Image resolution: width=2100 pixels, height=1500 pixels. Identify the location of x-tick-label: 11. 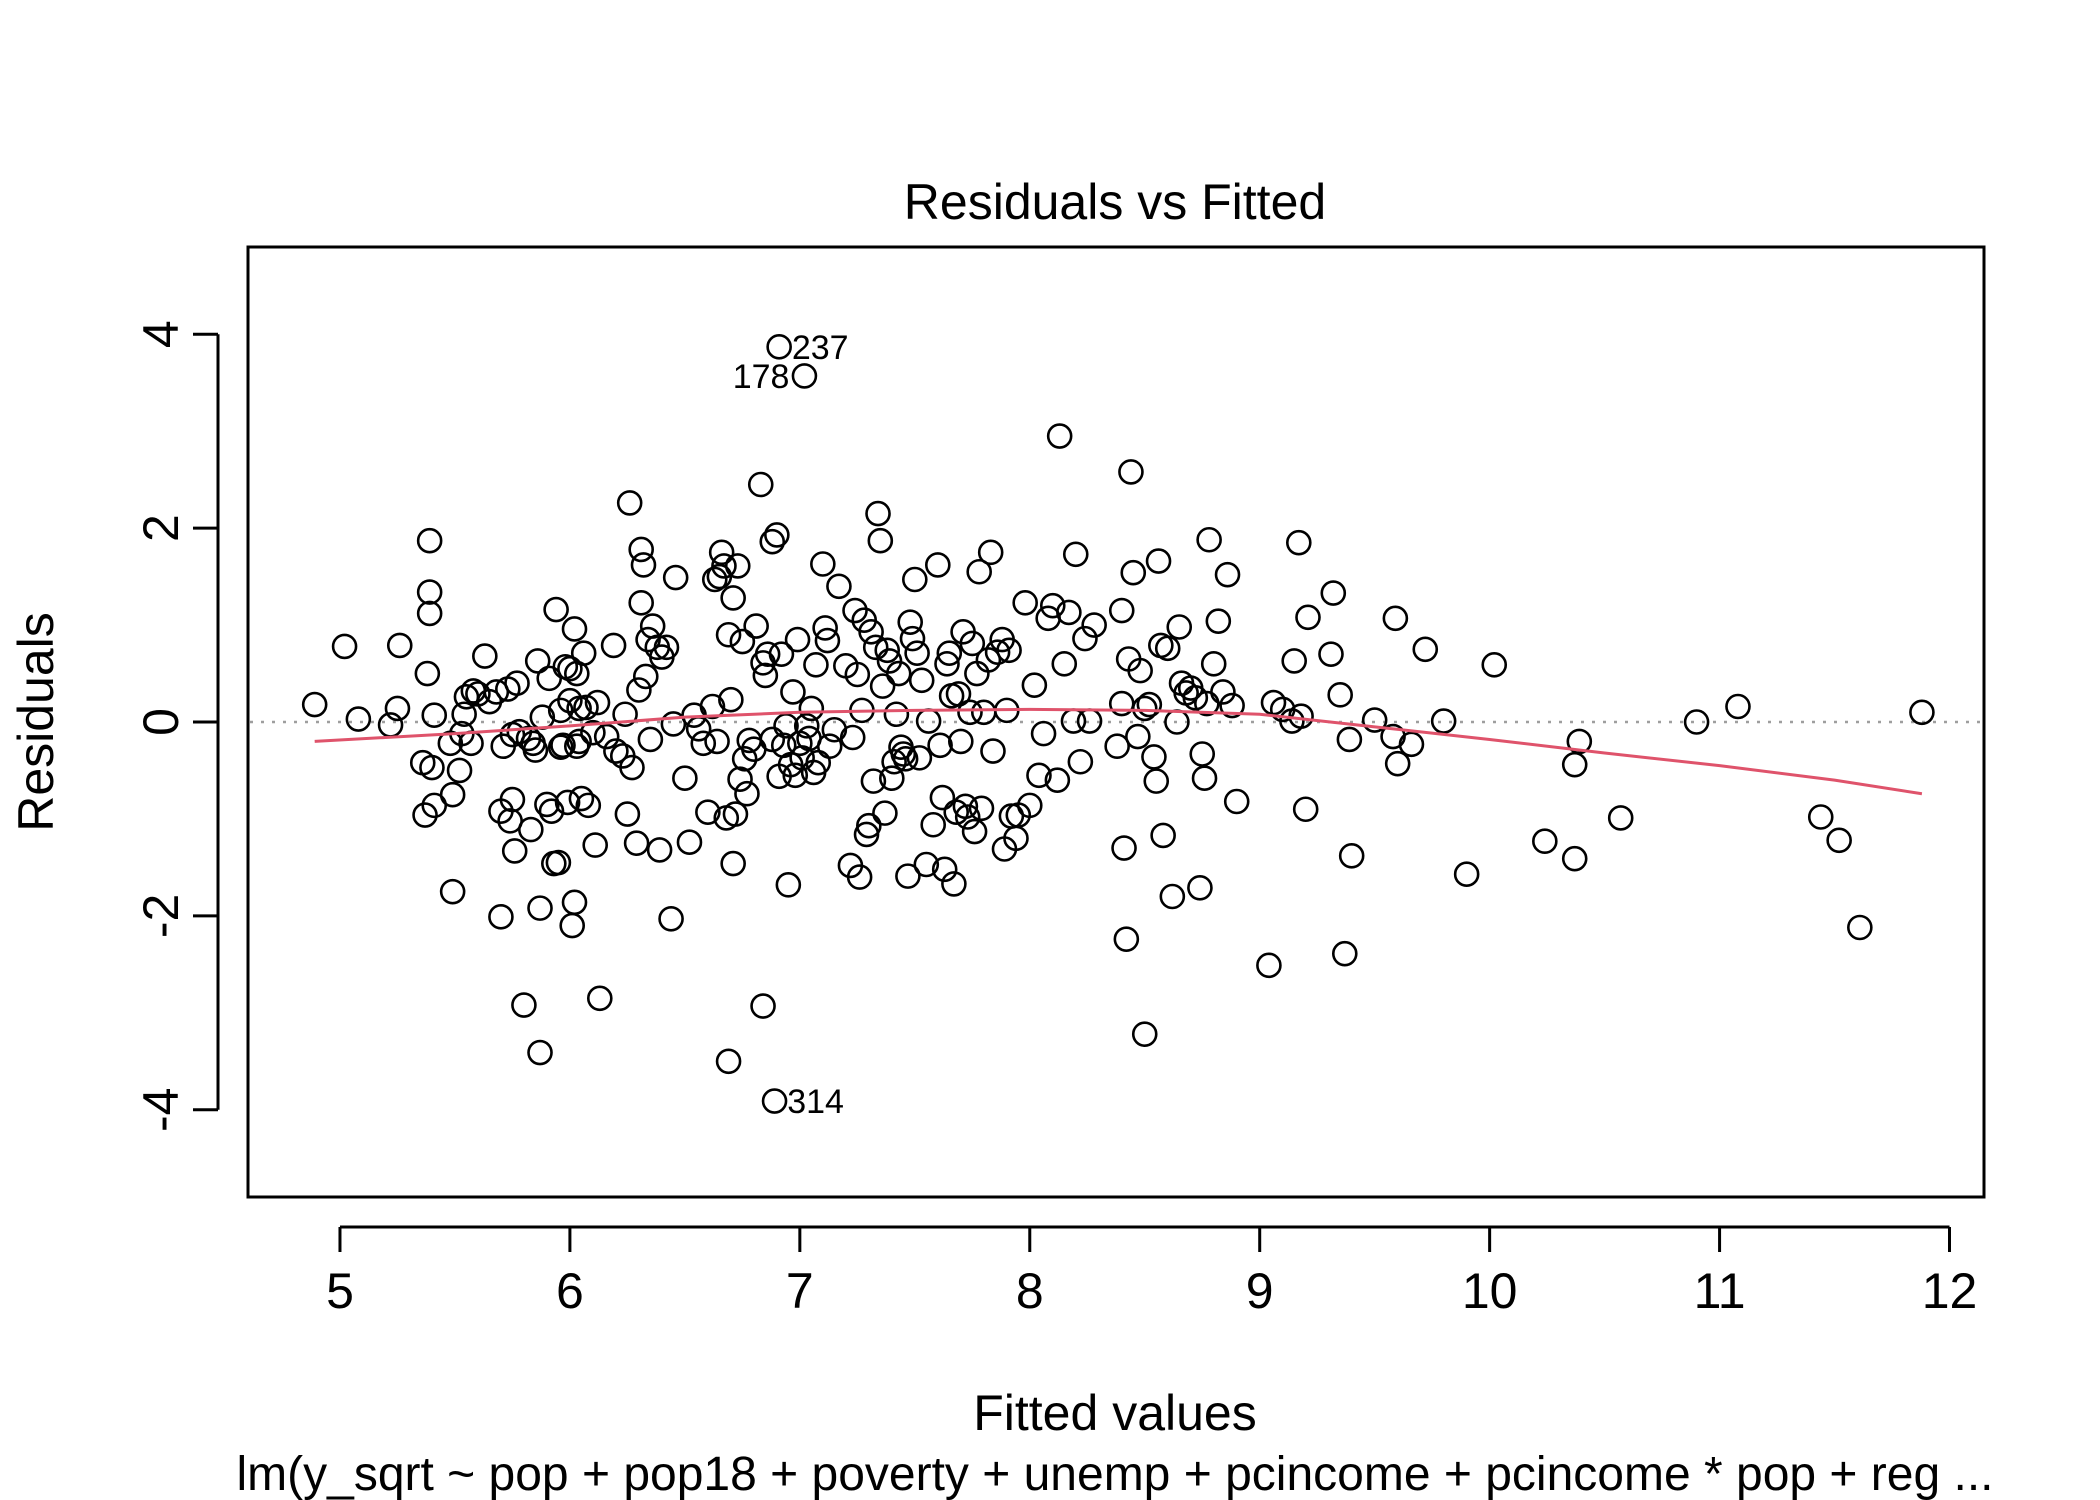
(1720, 1291).